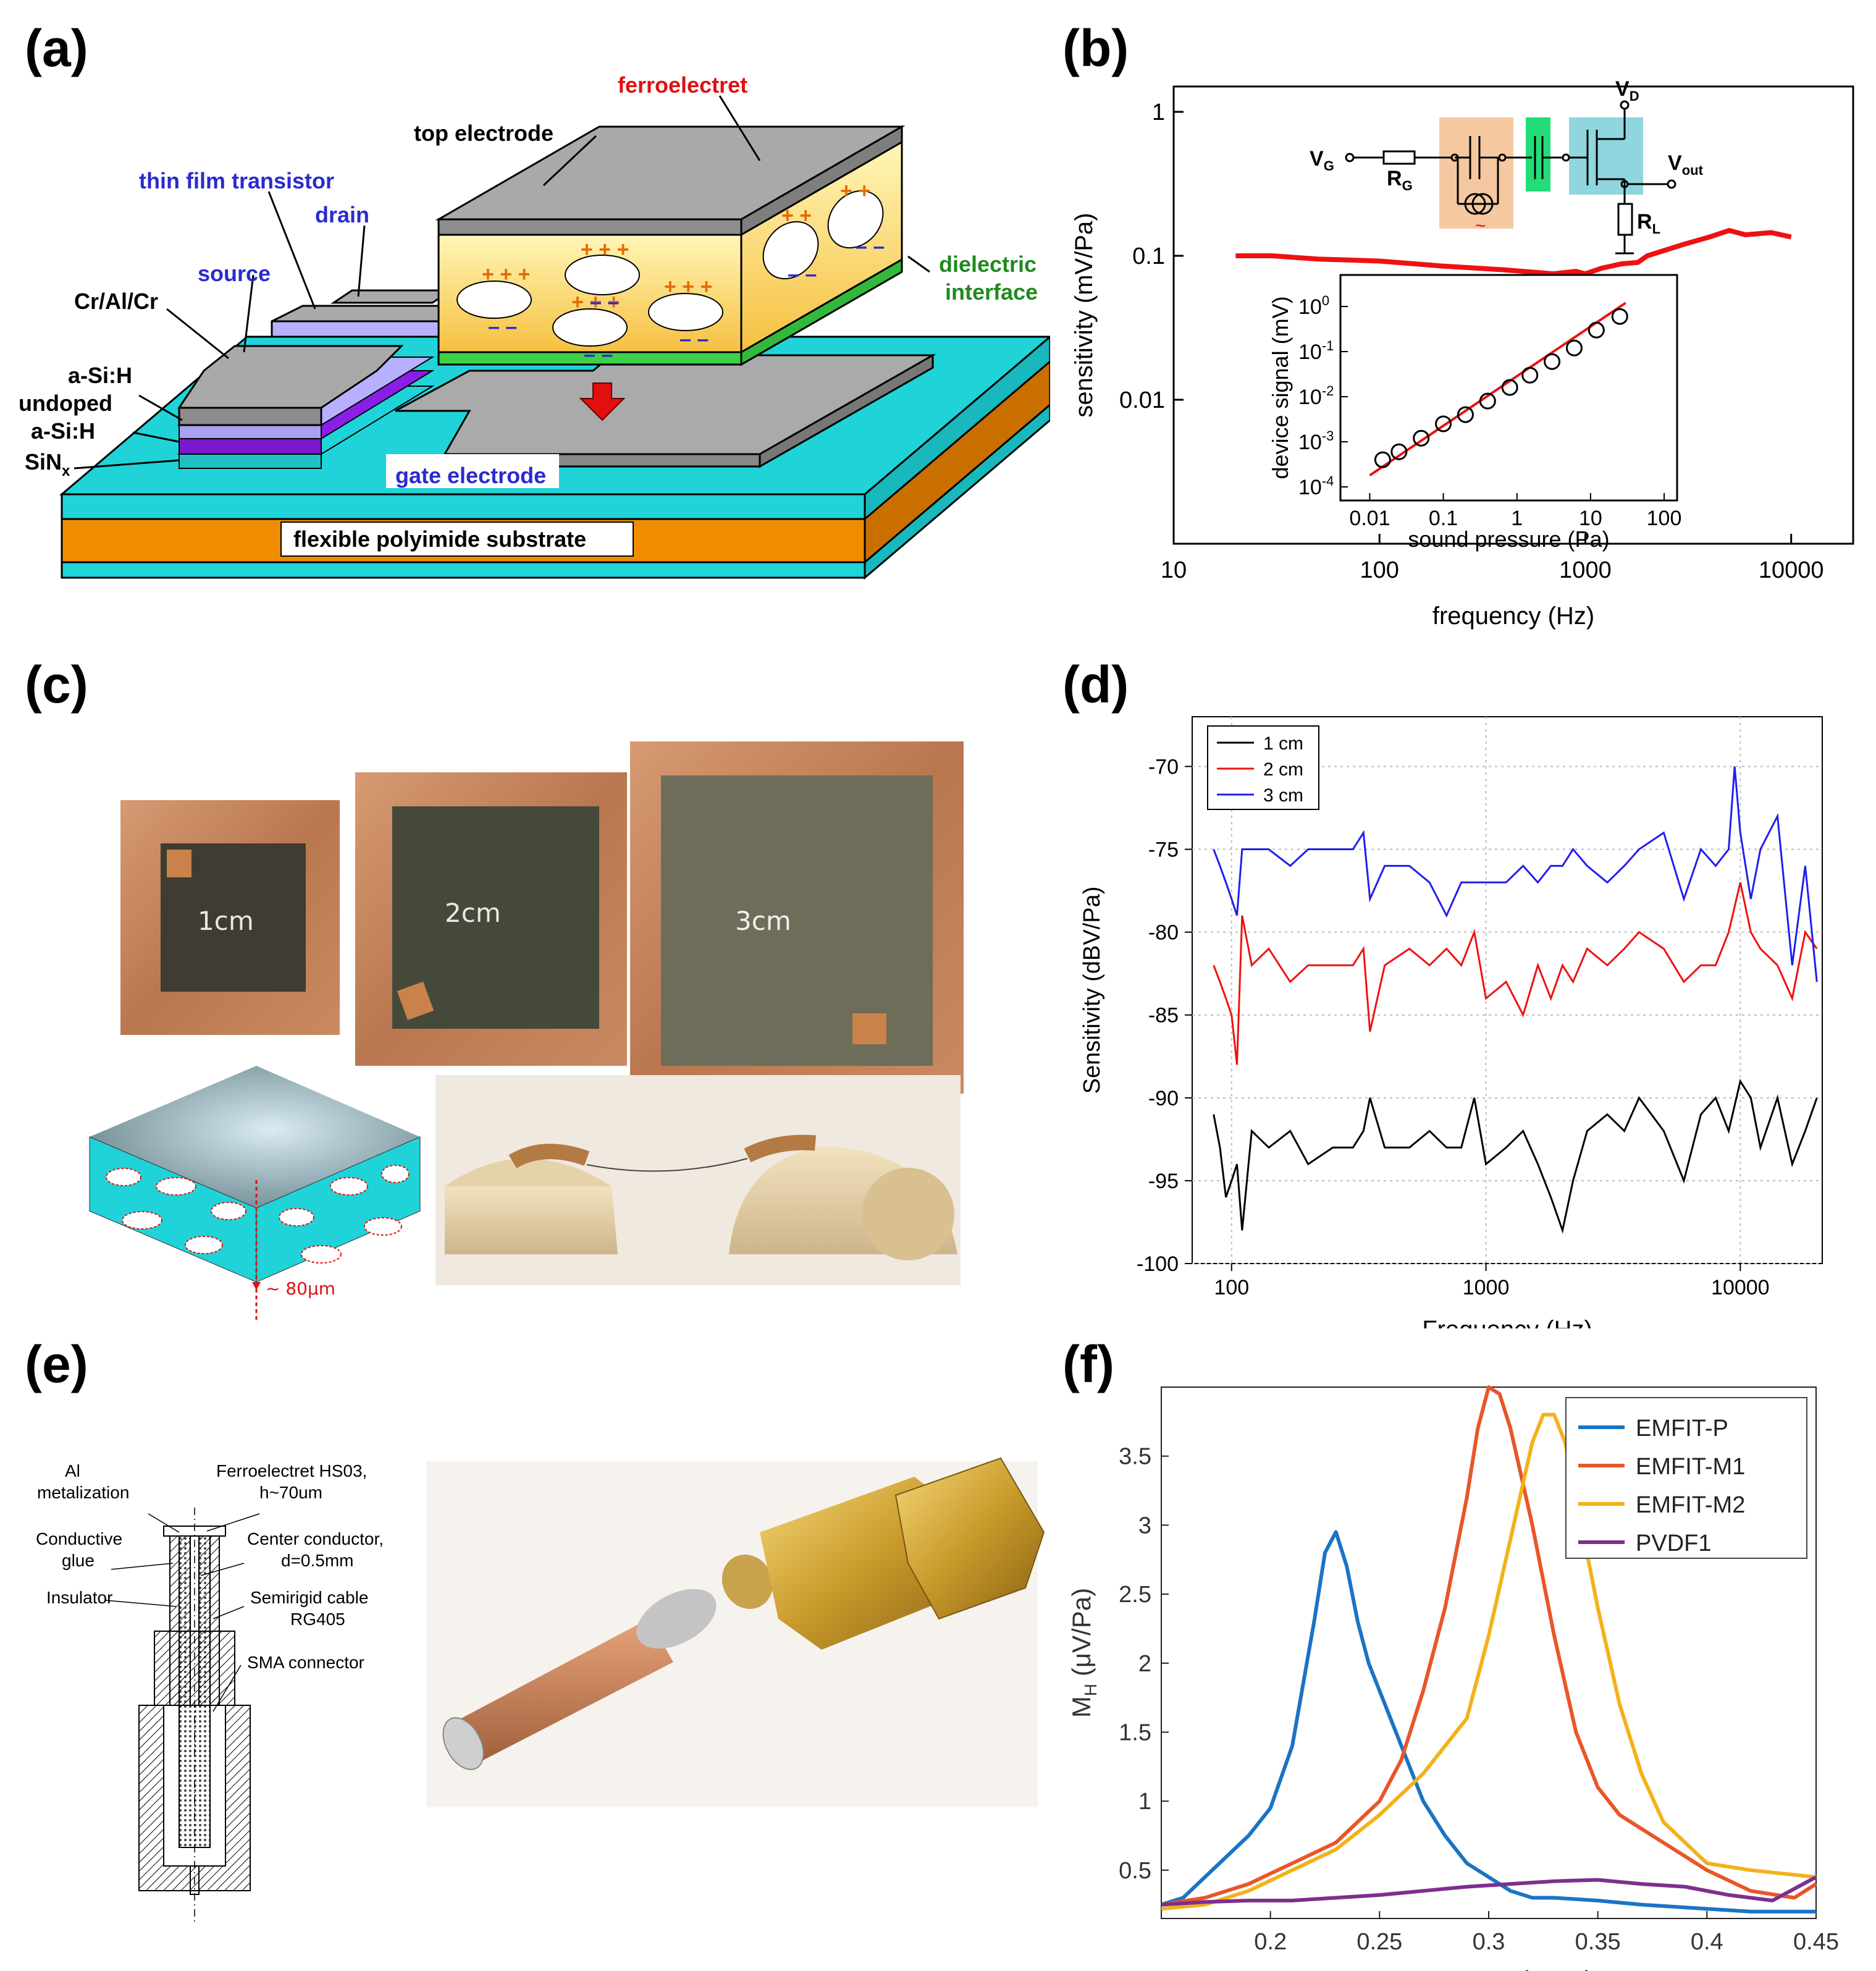 The width and height of the screenshot is (1876, 1971). Describe the element at coordinates (1163, 1181) in the screenshot. I see `y-tick-label: -95` at that location.